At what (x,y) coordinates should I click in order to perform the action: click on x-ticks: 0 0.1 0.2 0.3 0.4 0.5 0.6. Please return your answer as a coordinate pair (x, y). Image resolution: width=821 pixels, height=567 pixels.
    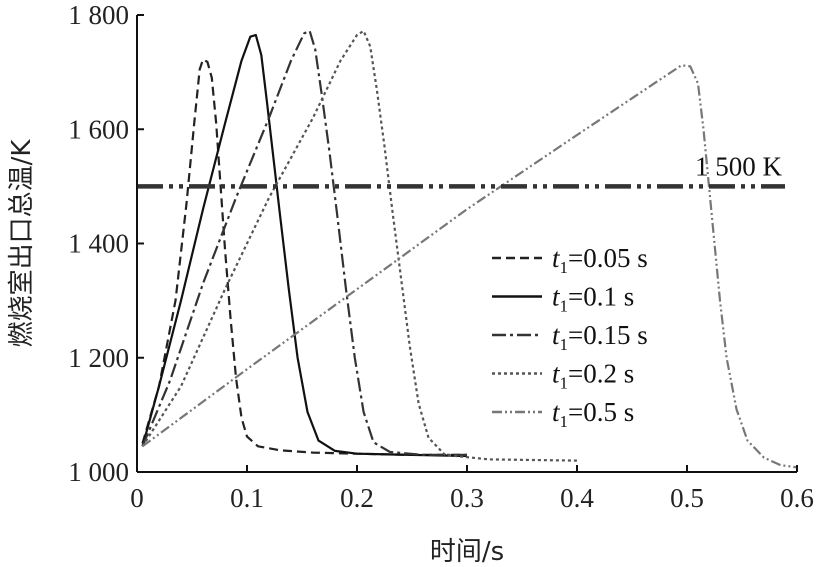
    Looking at the image, I should click on (472, 489).